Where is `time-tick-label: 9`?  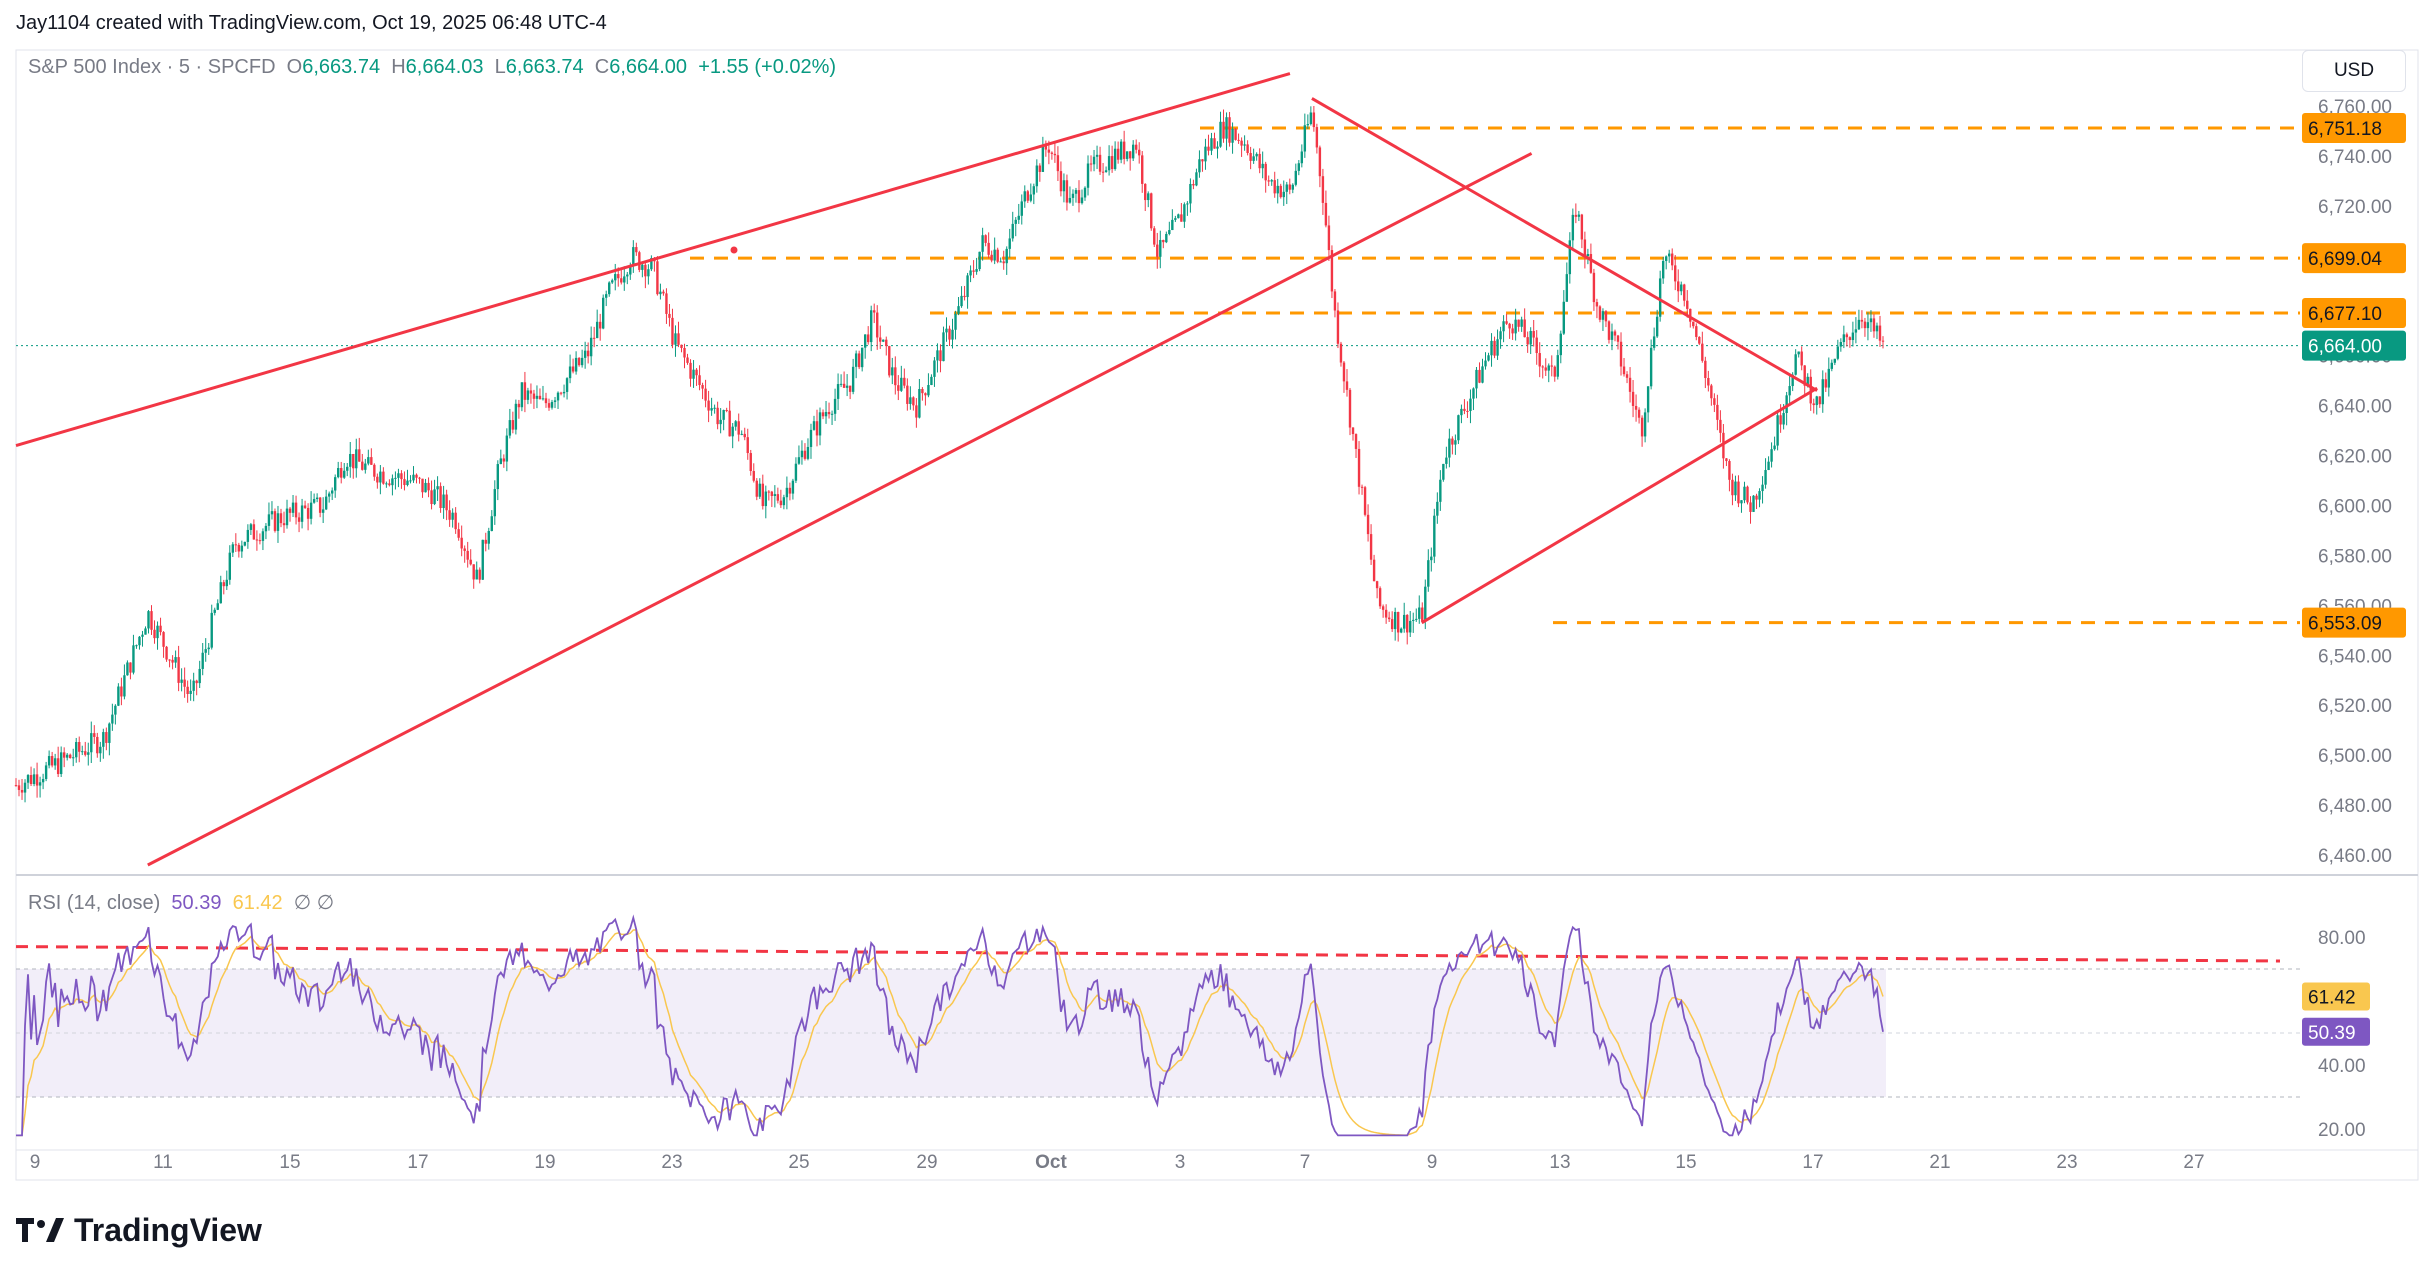 time-tick-label: 9 is located at coordinates (35, 1162).